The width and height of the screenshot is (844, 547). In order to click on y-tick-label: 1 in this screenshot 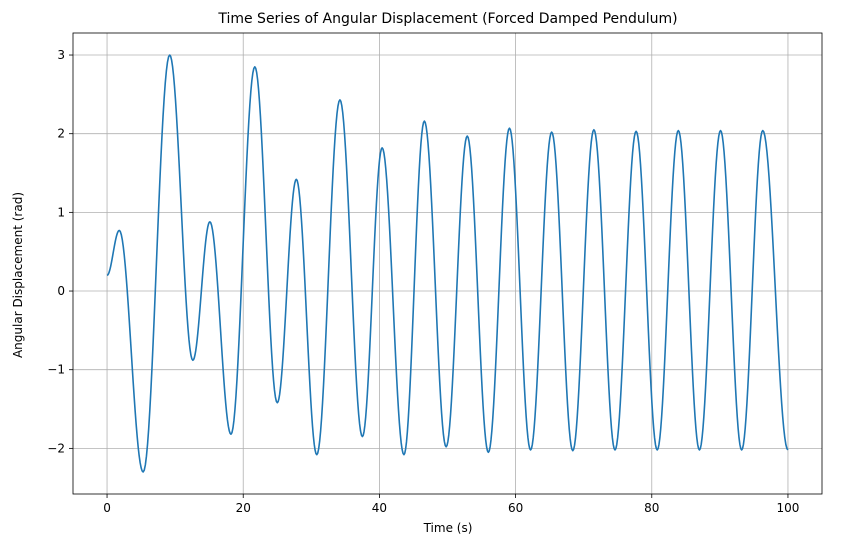, I will do `click(61, 212)`.